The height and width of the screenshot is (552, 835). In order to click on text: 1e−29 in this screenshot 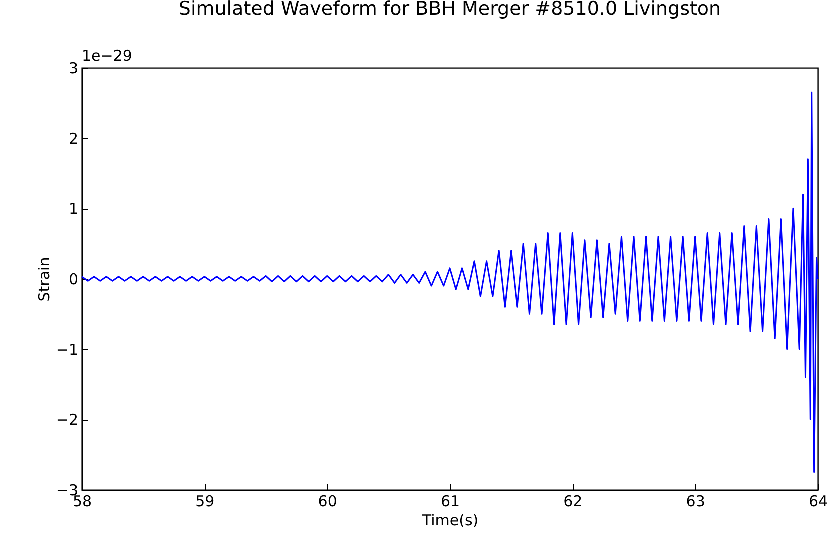, I will do `click(107, 56)`.